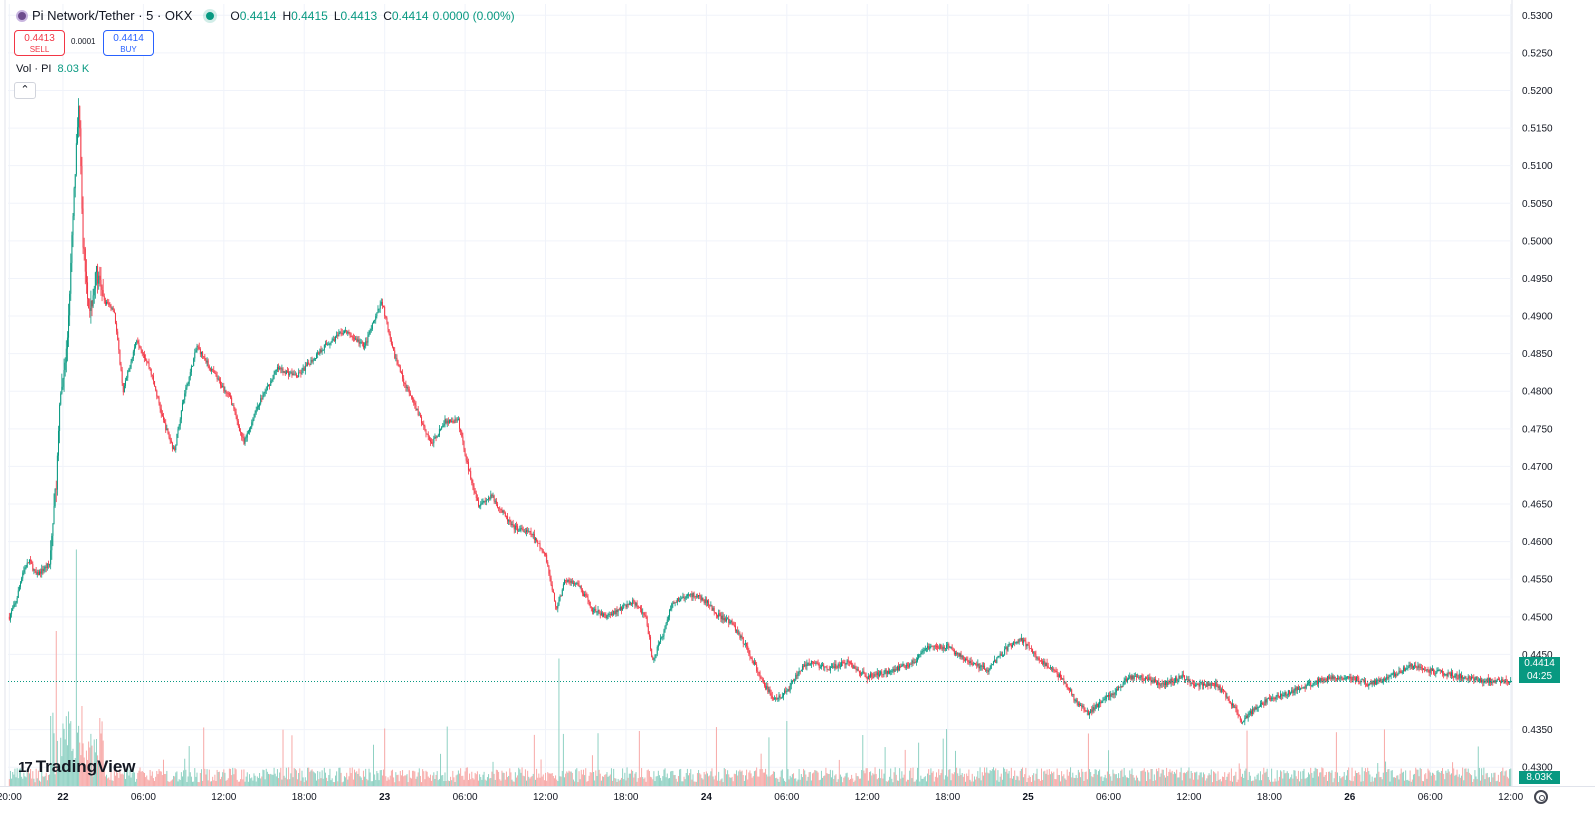 This screenshot has width=1595, height=821. I want to click on gear-icon, so click(1541, 797).